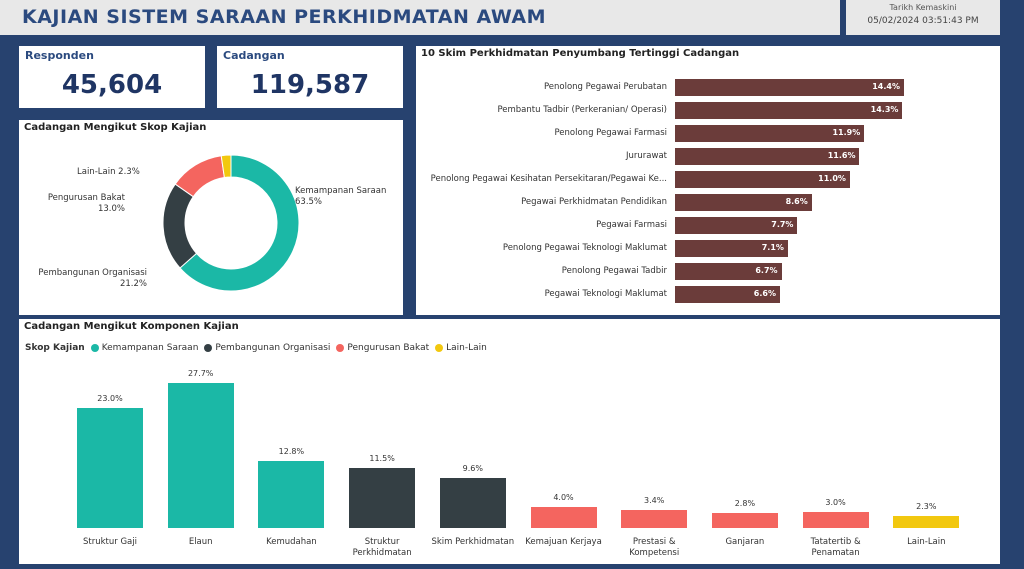  What do you see at coordinates (605, 87) in the screenshot?
I see `hbar-category-label: Penolong Pegawai Perubatan` at bounding box center [605, 87].